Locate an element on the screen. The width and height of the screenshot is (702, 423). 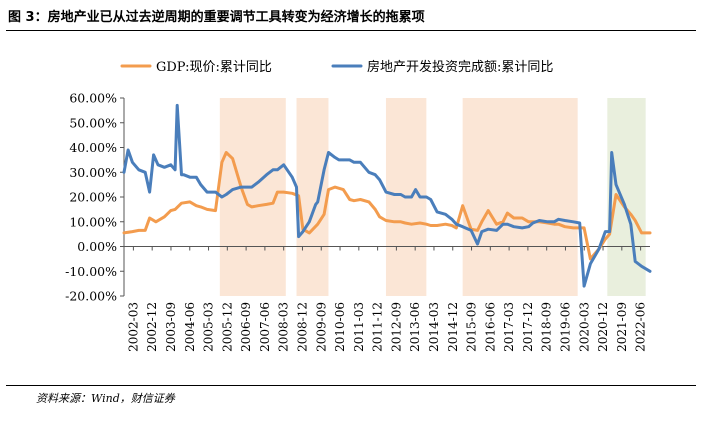
x-tick-label: 2014-03 is located at coordinates (434, 327).